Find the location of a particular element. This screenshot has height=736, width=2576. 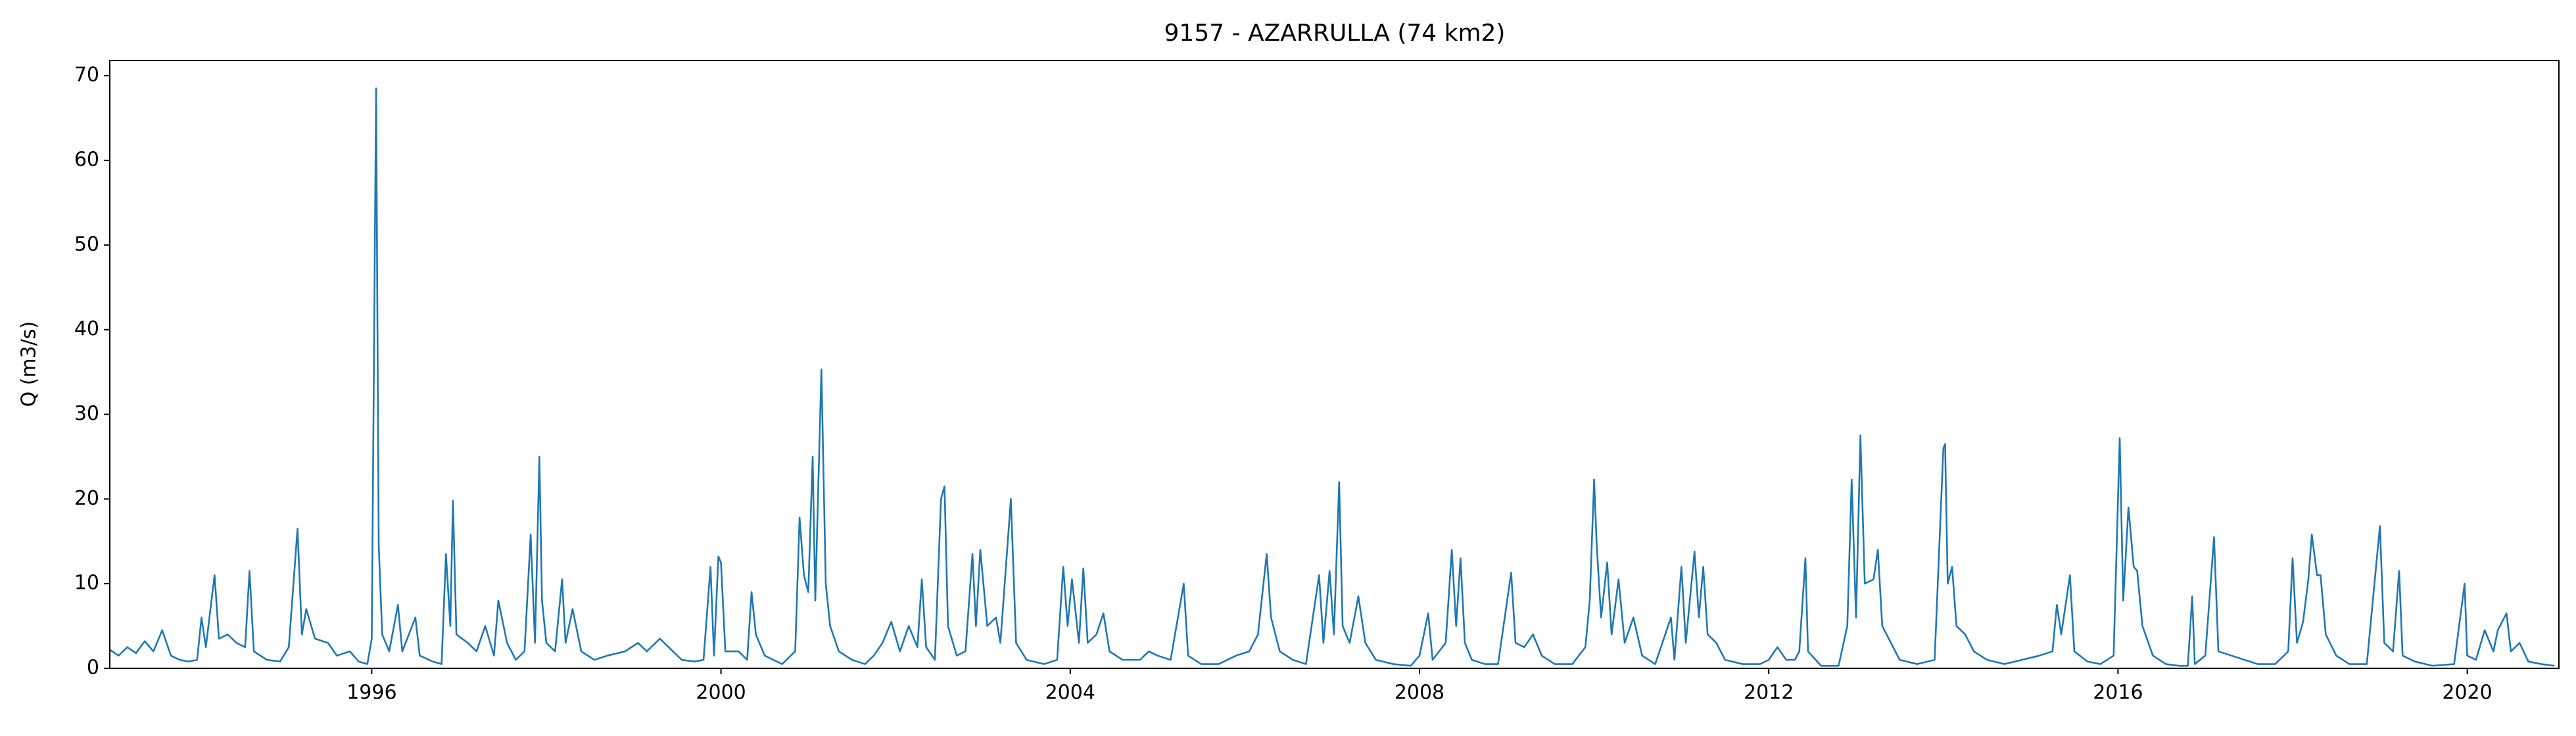

x-tick-label: 2008 is located at coordinates (1420, 692).